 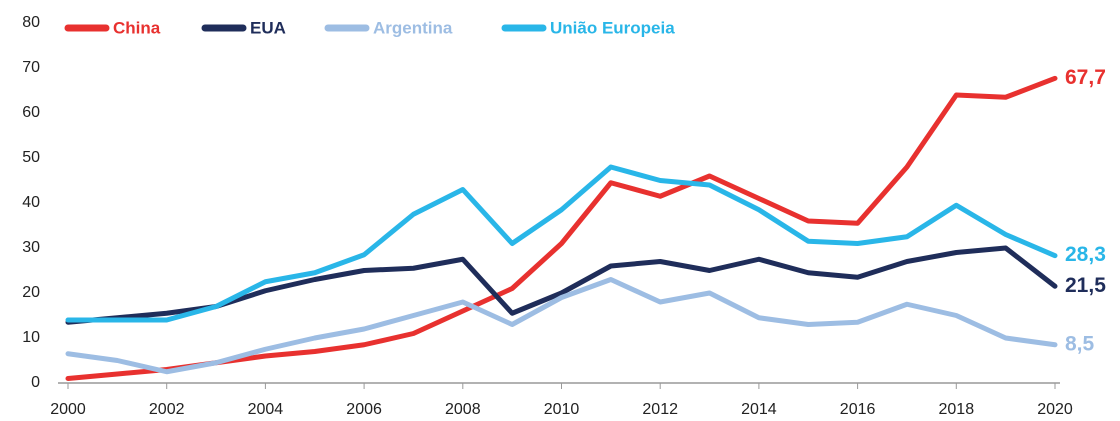 What do you see at coordinates (68, 409) in the screenshot?
I see `x-tick-label: 2000` at bounding box center [68, 409].